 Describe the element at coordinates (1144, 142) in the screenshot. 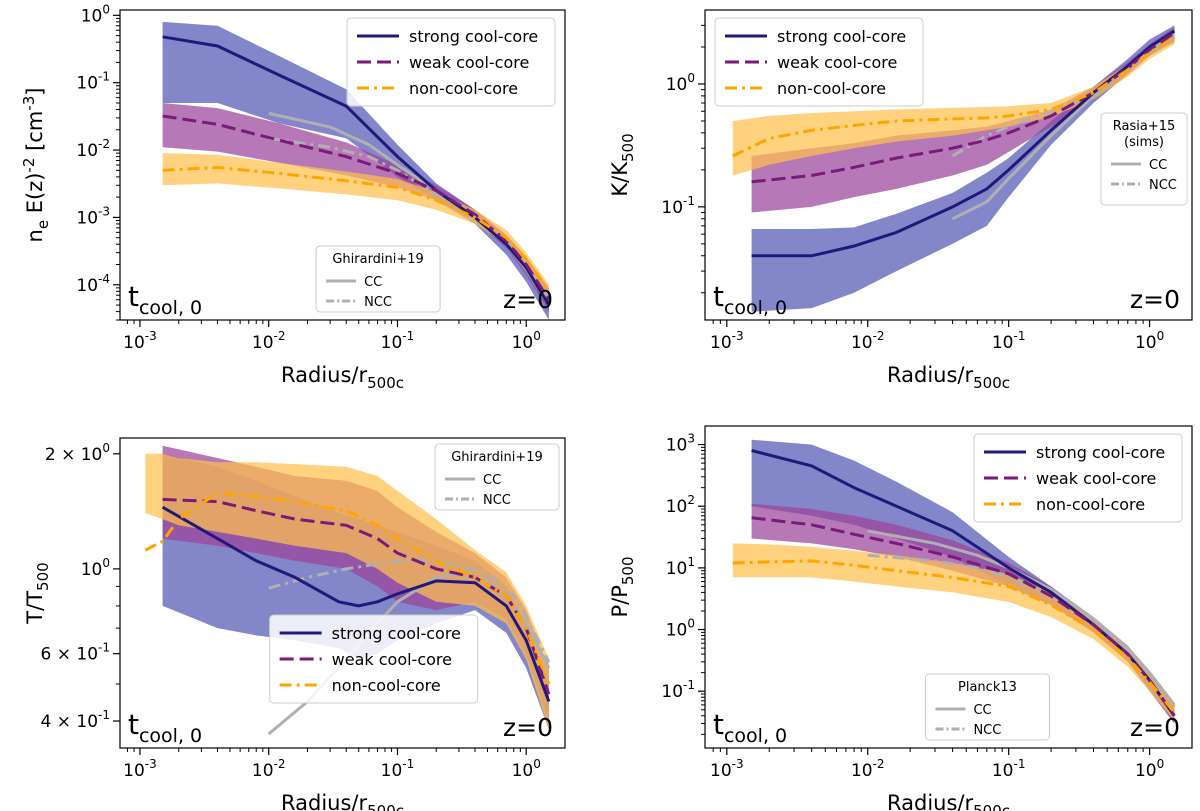

I see `reference-legend-subtitle: (sims)` at that location.